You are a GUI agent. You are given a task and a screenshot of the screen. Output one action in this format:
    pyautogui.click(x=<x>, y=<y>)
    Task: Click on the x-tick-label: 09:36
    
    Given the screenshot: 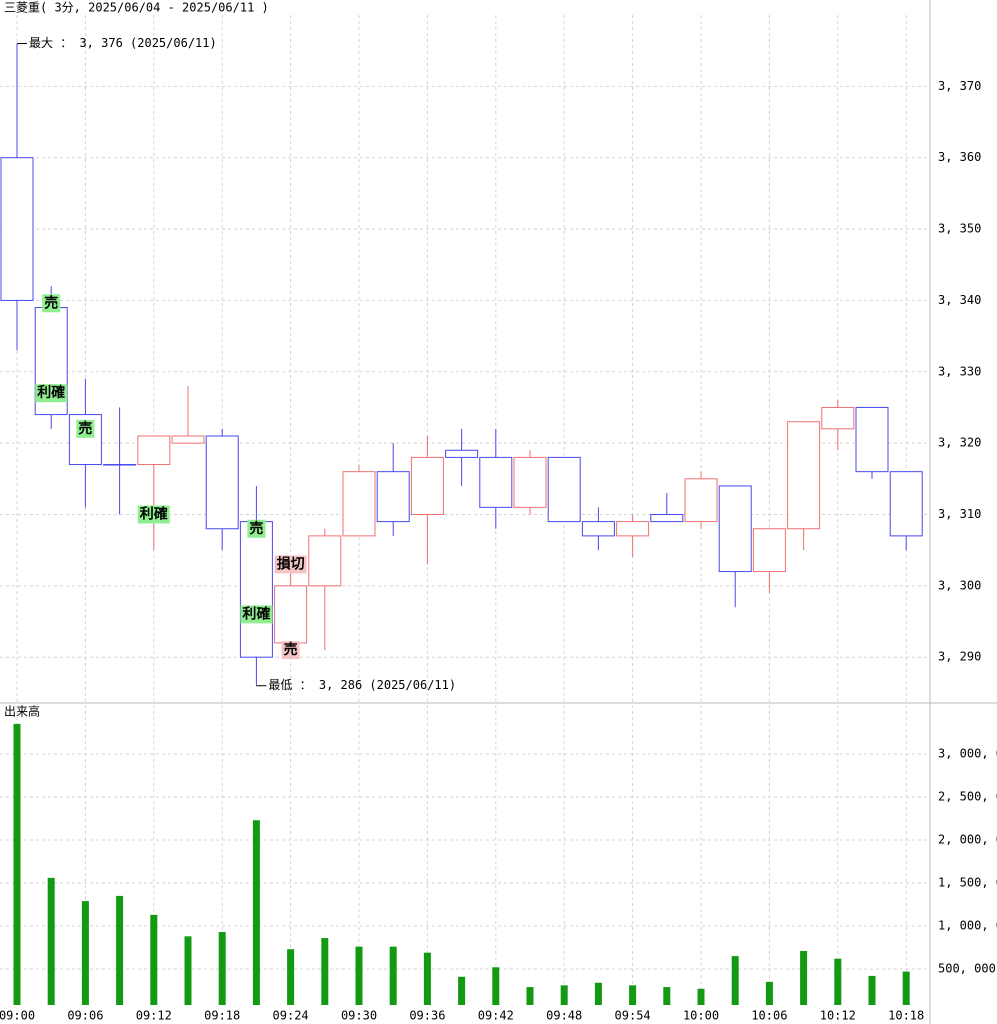 What is the action you would take?
    pyautogui.click(x=427, y=1016)
    